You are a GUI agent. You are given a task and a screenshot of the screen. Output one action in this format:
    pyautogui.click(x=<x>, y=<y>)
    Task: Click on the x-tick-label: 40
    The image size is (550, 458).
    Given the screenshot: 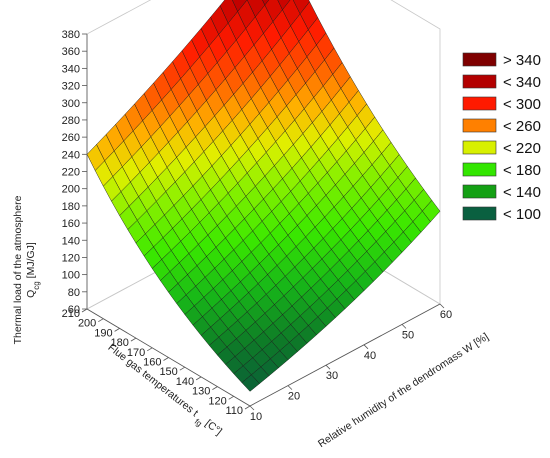 What is the action you would take?
    pyautogui.click(x=370, y=356)
    